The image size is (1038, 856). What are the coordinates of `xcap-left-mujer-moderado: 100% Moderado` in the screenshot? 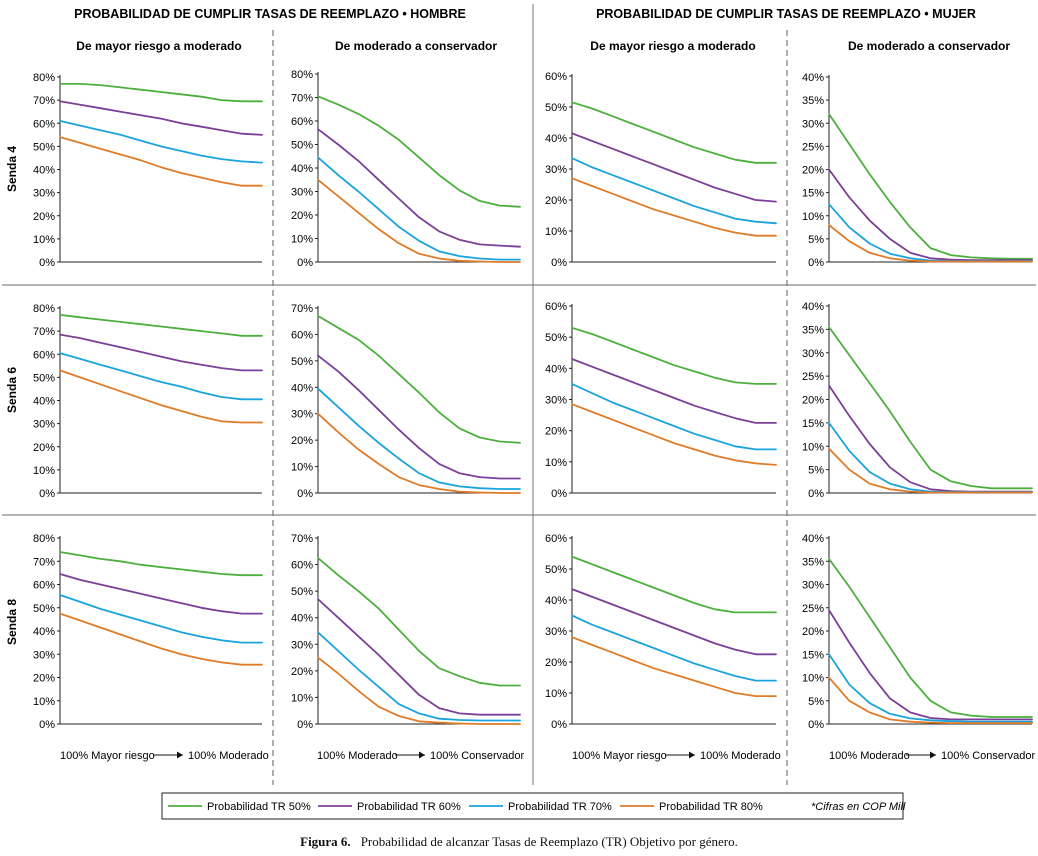 It's located at (869, 756).